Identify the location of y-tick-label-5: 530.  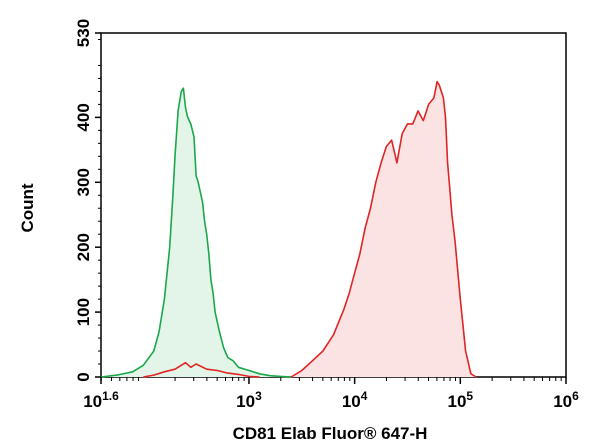
(83, 33).